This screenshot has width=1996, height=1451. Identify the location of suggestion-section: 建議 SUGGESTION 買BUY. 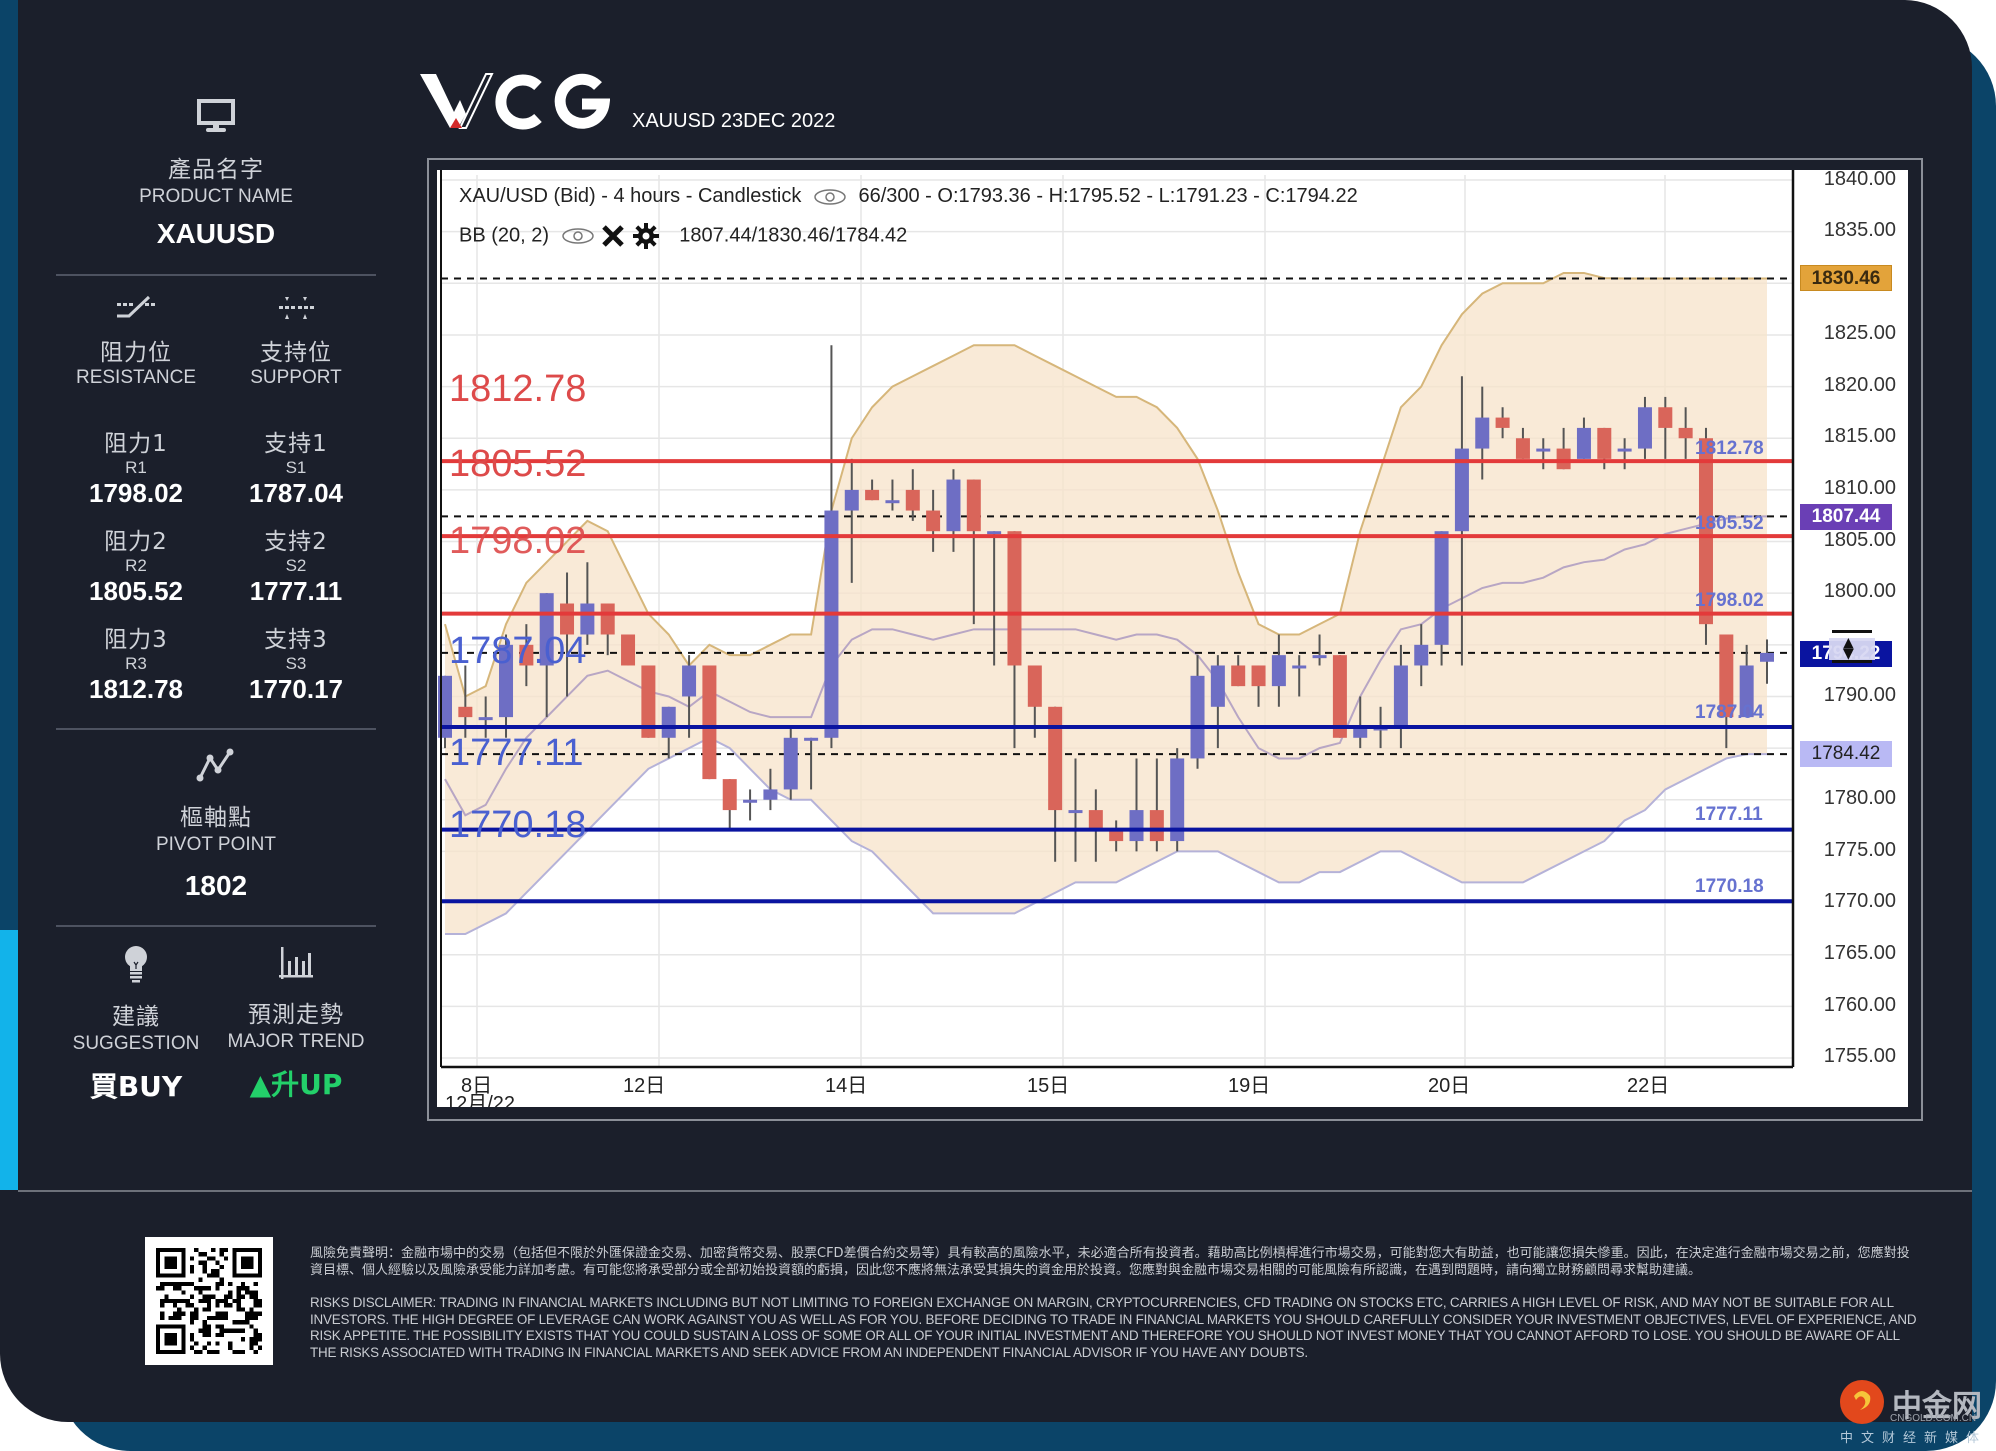
(136, 1025).